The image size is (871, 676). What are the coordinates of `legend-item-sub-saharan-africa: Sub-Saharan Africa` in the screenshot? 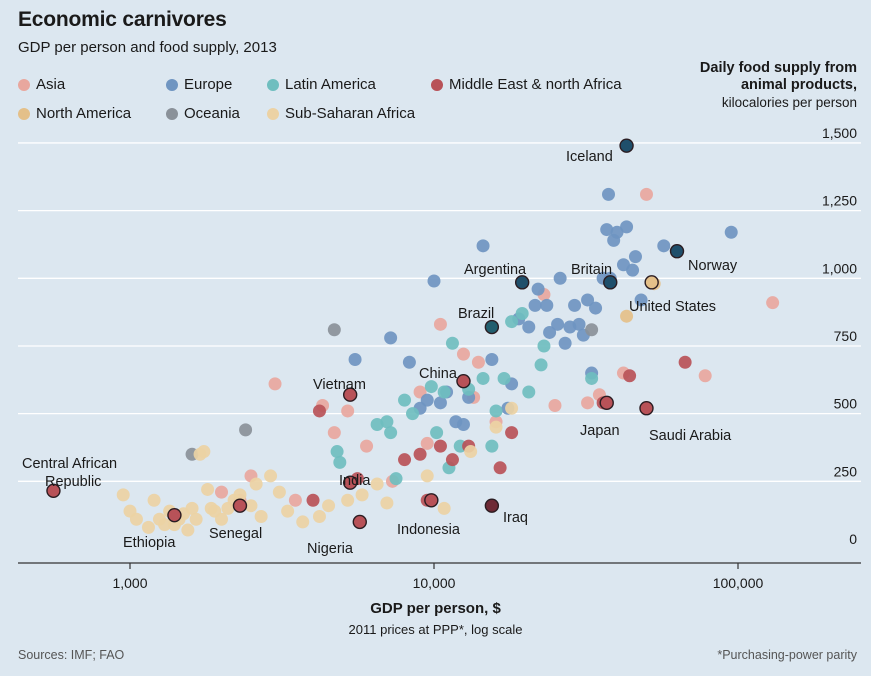 It's located at (341, 113).